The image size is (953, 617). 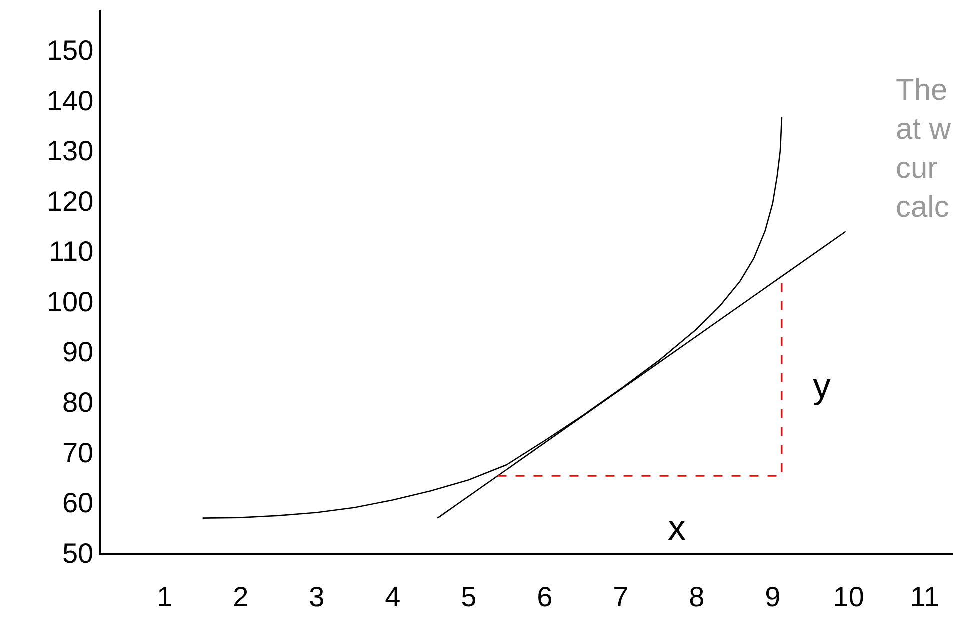 I want to click on y-tick-label: 150, so click(x=70, y=50).